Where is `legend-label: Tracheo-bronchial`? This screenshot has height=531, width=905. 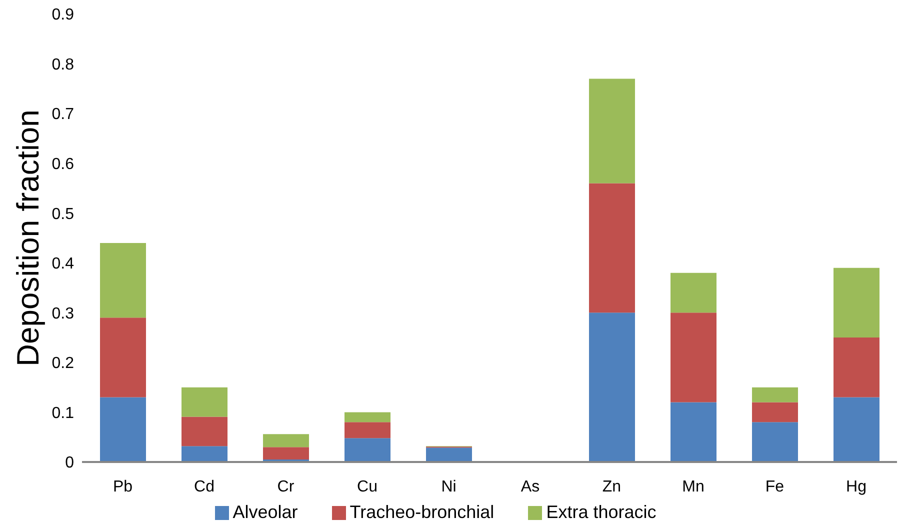 legend-label: Tracheo-bronchial is located at coordinates (422, 512).